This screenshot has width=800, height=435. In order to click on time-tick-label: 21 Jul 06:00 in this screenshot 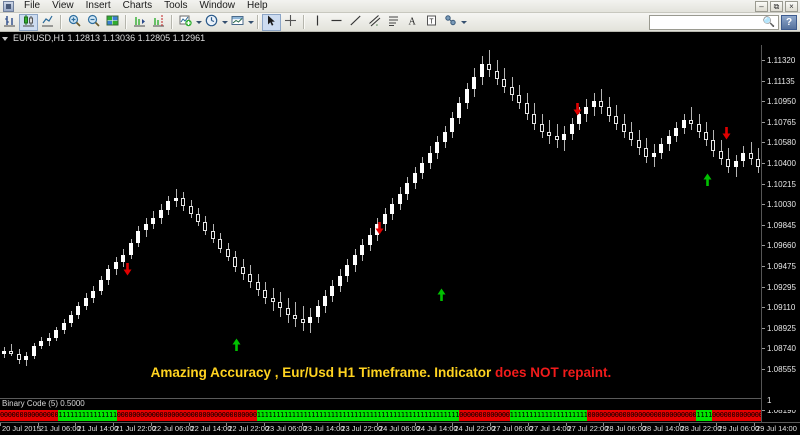, I will do `click(60, 428)`.